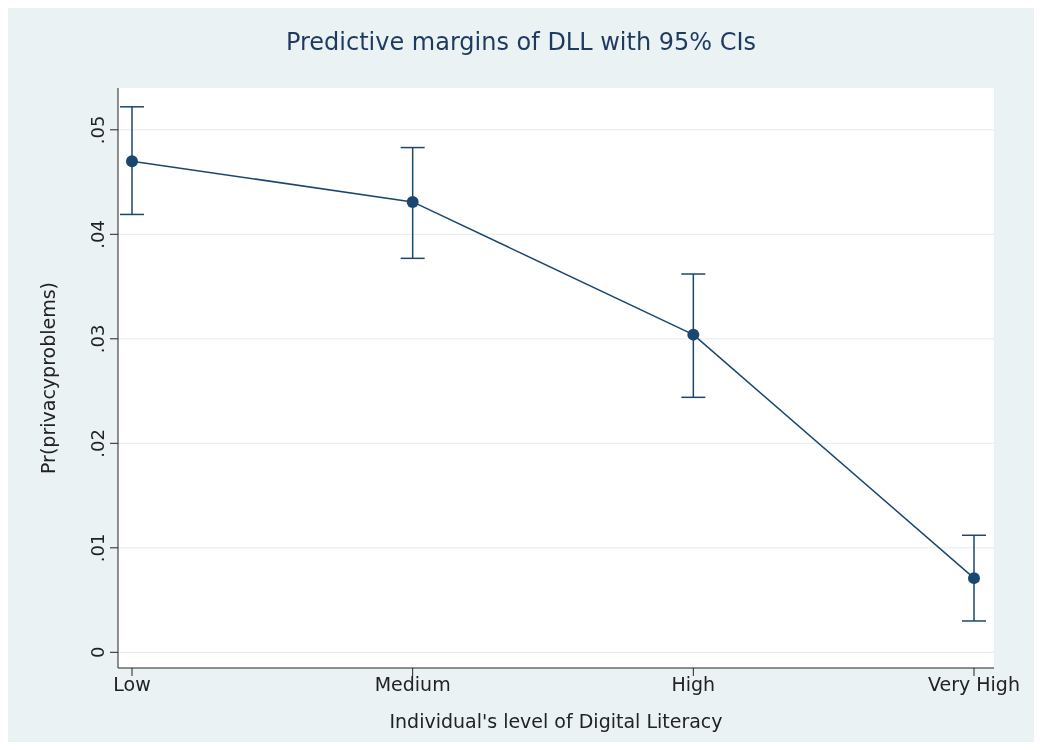 This screenshot has height=750, width=1042. I want to click on y-tick-label: .03, so click(97, 339).